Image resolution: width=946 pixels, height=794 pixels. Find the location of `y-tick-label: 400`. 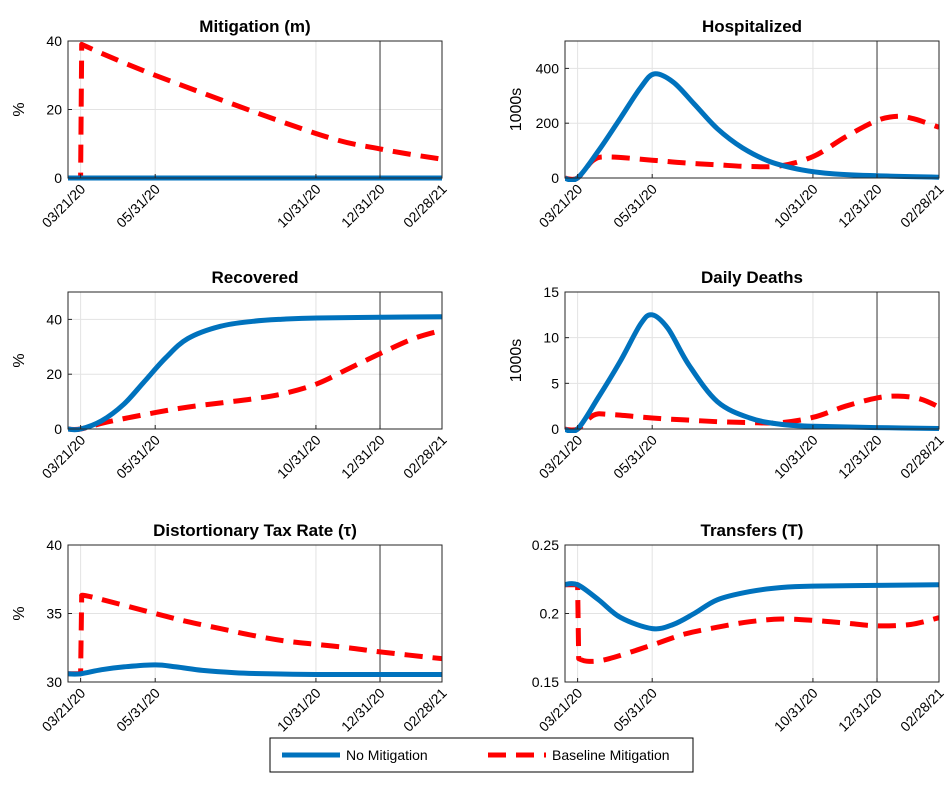

y-tick-label: 400 is located at coordinates (548, 68).